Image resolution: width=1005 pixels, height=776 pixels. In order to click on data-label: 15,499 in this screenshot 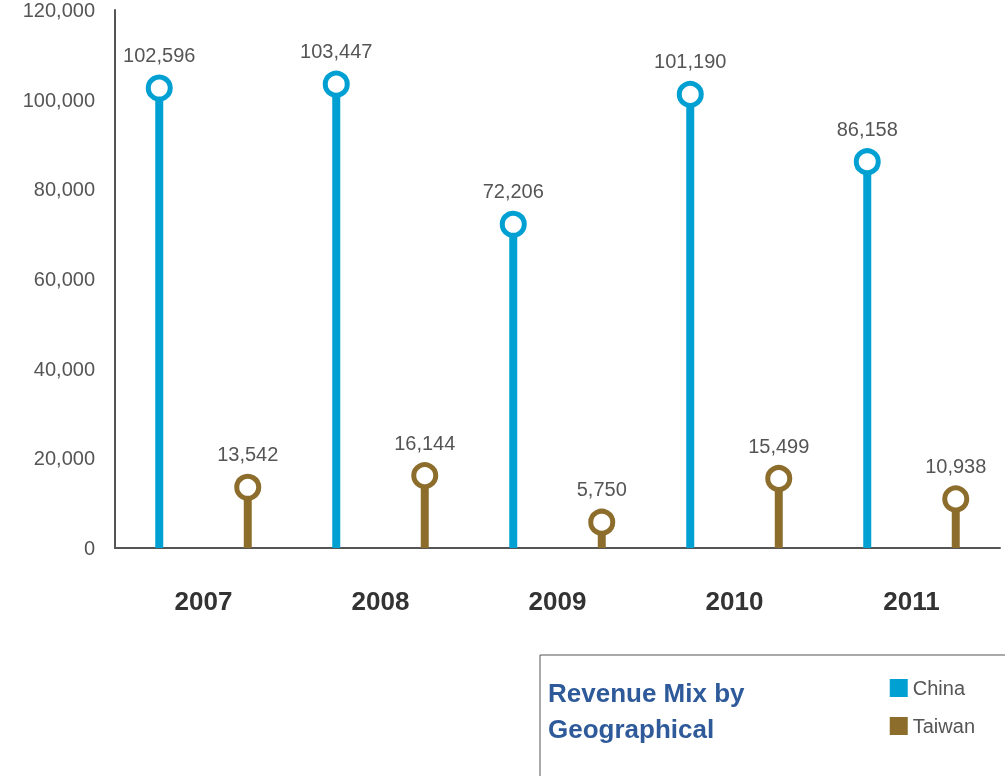, I will do `click(779, 445)`.